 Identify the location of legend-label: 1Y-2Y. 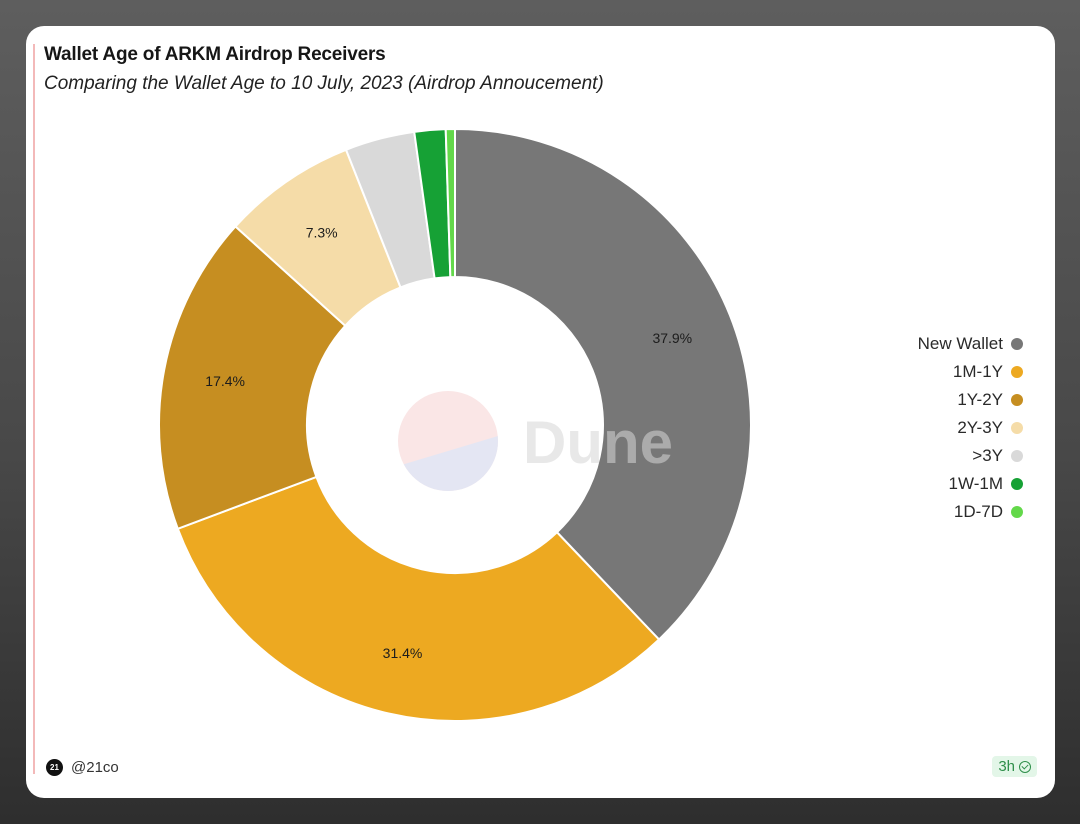
(980, 399).